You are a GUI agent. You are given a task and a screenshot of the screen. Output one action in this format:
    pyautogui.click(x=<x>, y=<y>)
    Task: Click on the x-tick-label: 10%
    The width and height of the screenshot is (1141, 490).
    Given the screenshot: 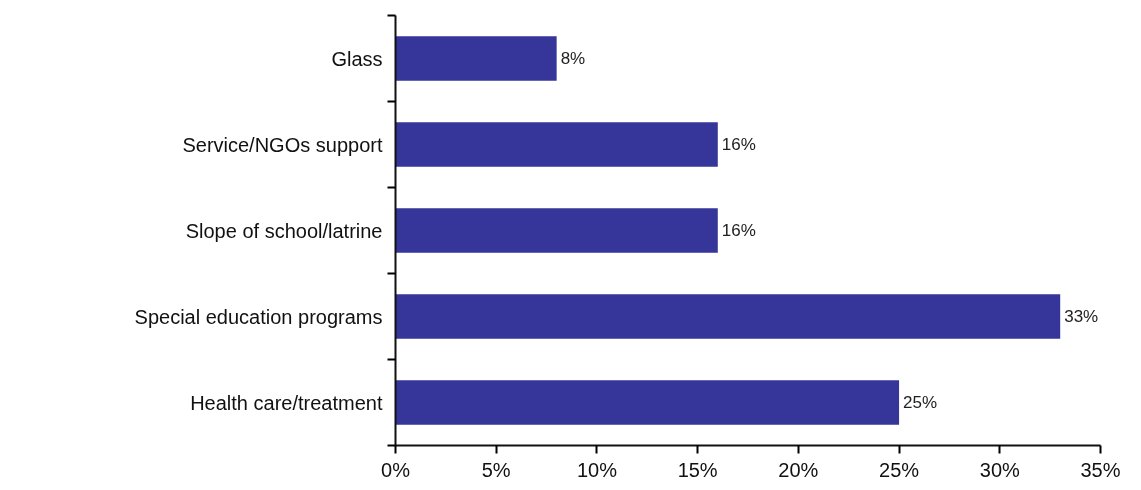 What is the action you would take?
    pyautogui.click(x=597, y=469)
    